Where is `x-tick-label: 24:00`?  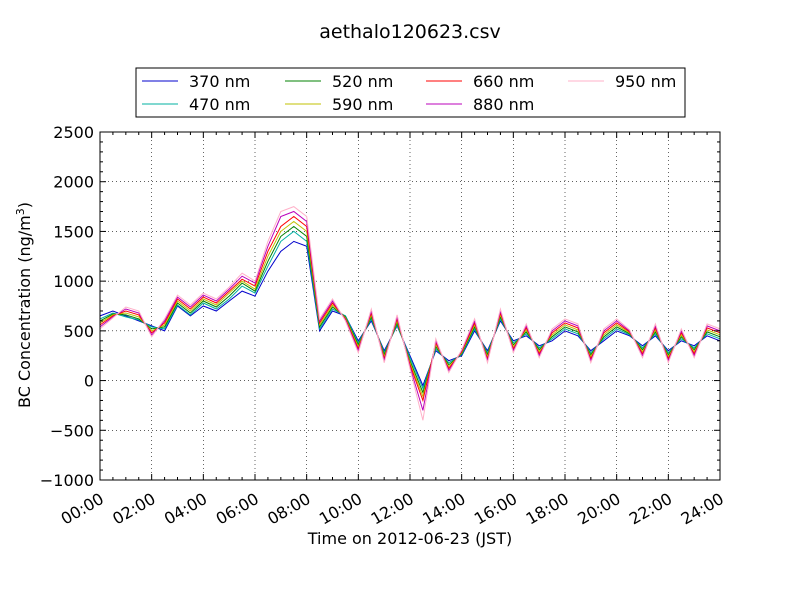 x-tick-label: 24:00 is located at coordinates (702, 509).